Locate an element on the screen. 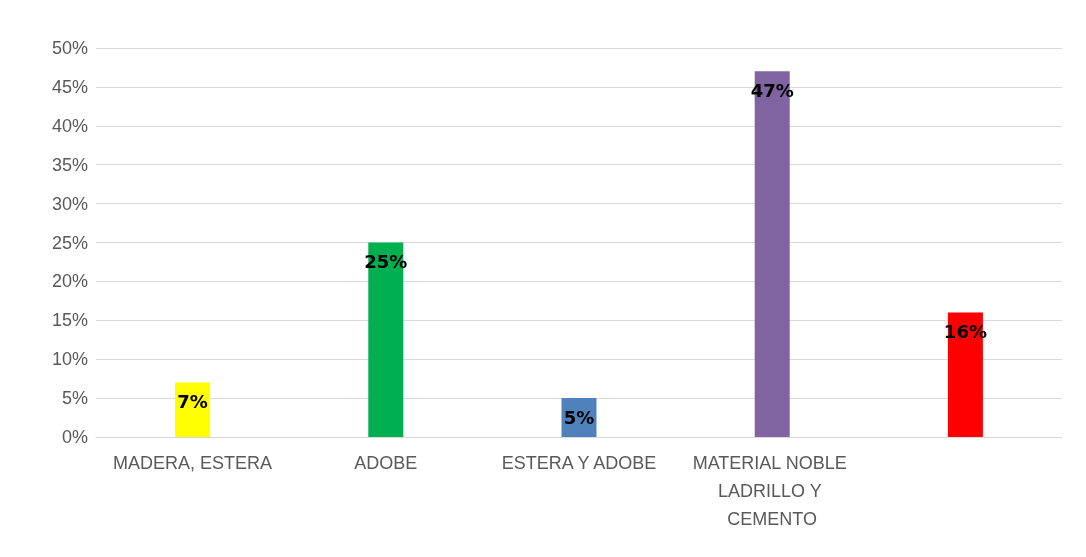 The height and width of the screenshot is (557, 1086). y-tick-label: 45% is located at coordinates (69, 86).